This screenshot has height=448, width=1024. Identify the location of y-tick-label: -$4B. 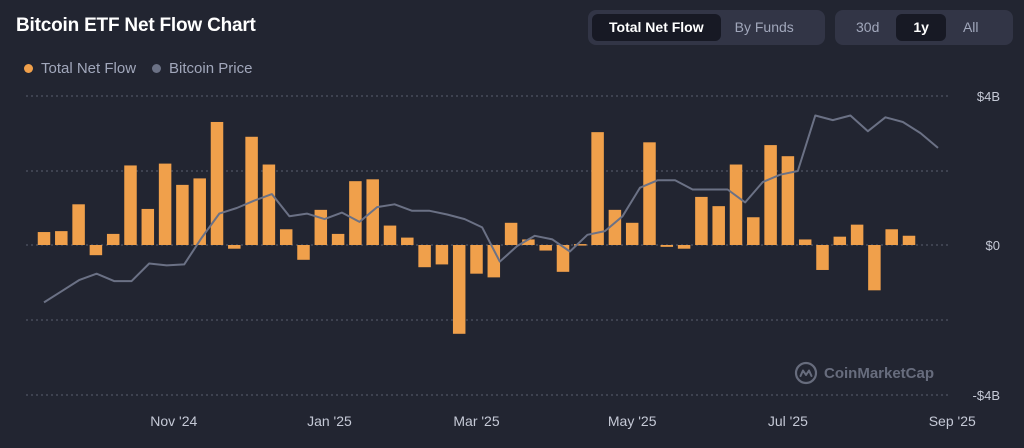
(986, 395).